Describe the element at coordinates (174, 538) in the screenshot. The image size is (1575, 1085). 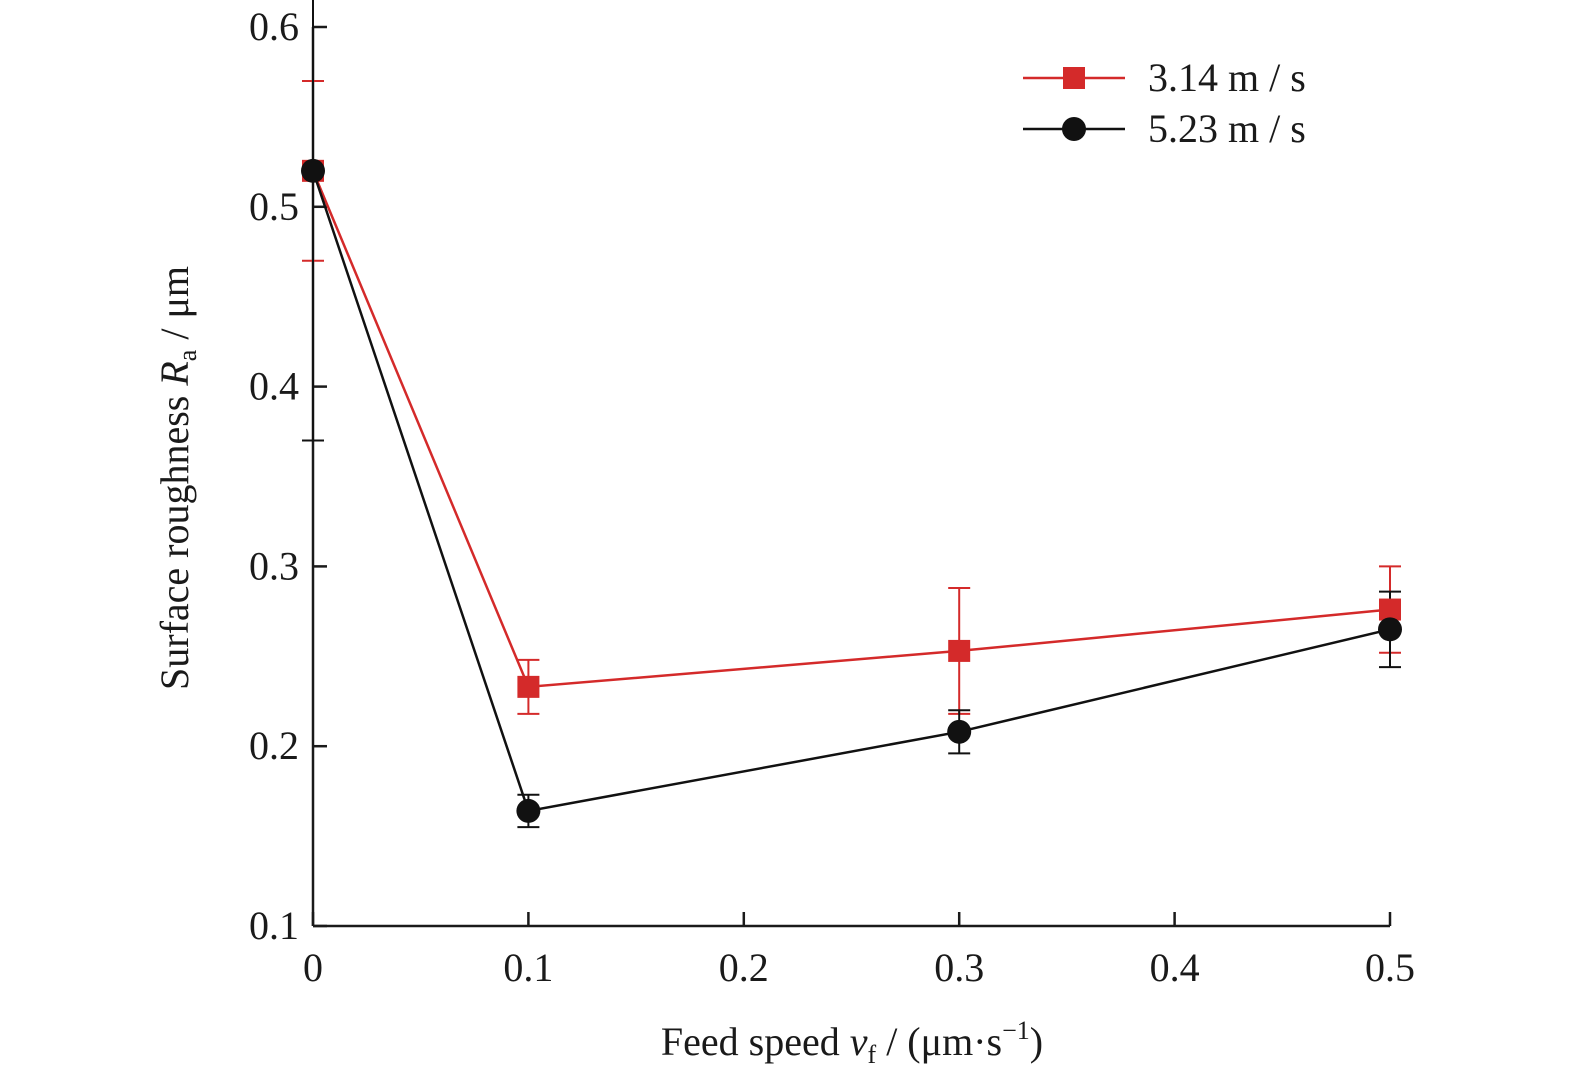
I see `y-axis-label-main: Surface roughness` at that location.